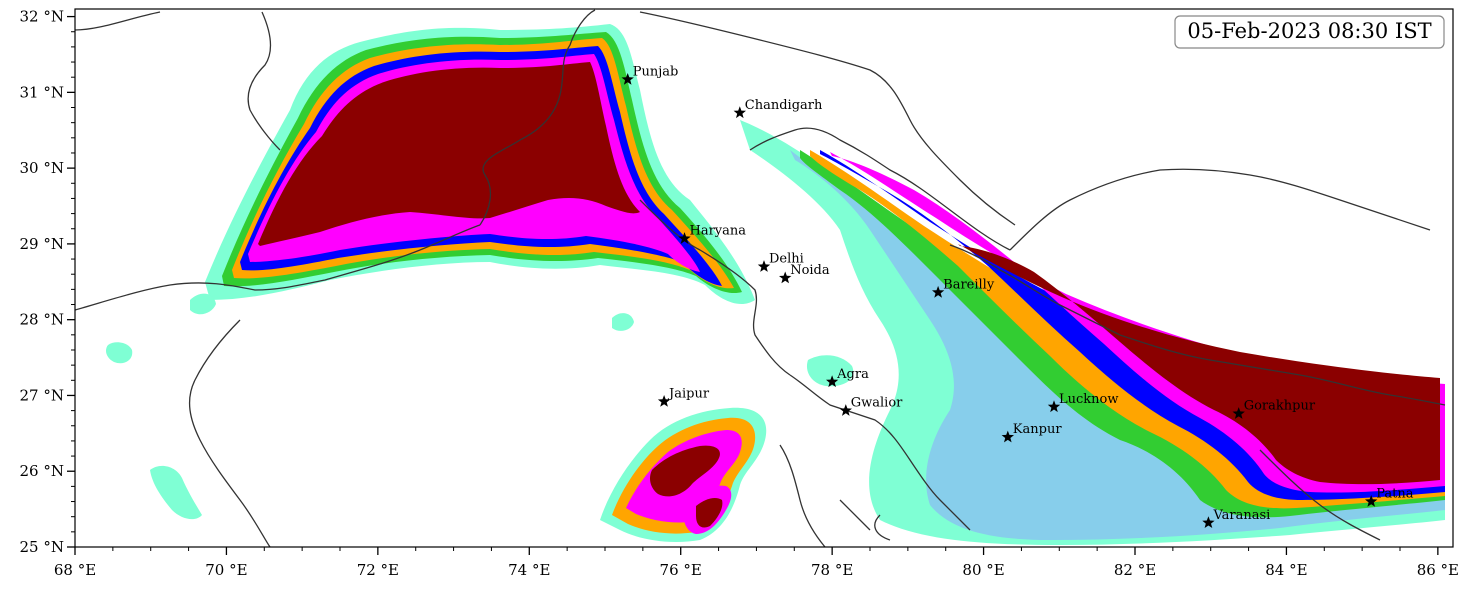 This screenshot has height=591, width=1471. What do you see at coordinates (685, 471) in the screenshot?
I see `precip-south-darkred` at bounding box center [685, 471].